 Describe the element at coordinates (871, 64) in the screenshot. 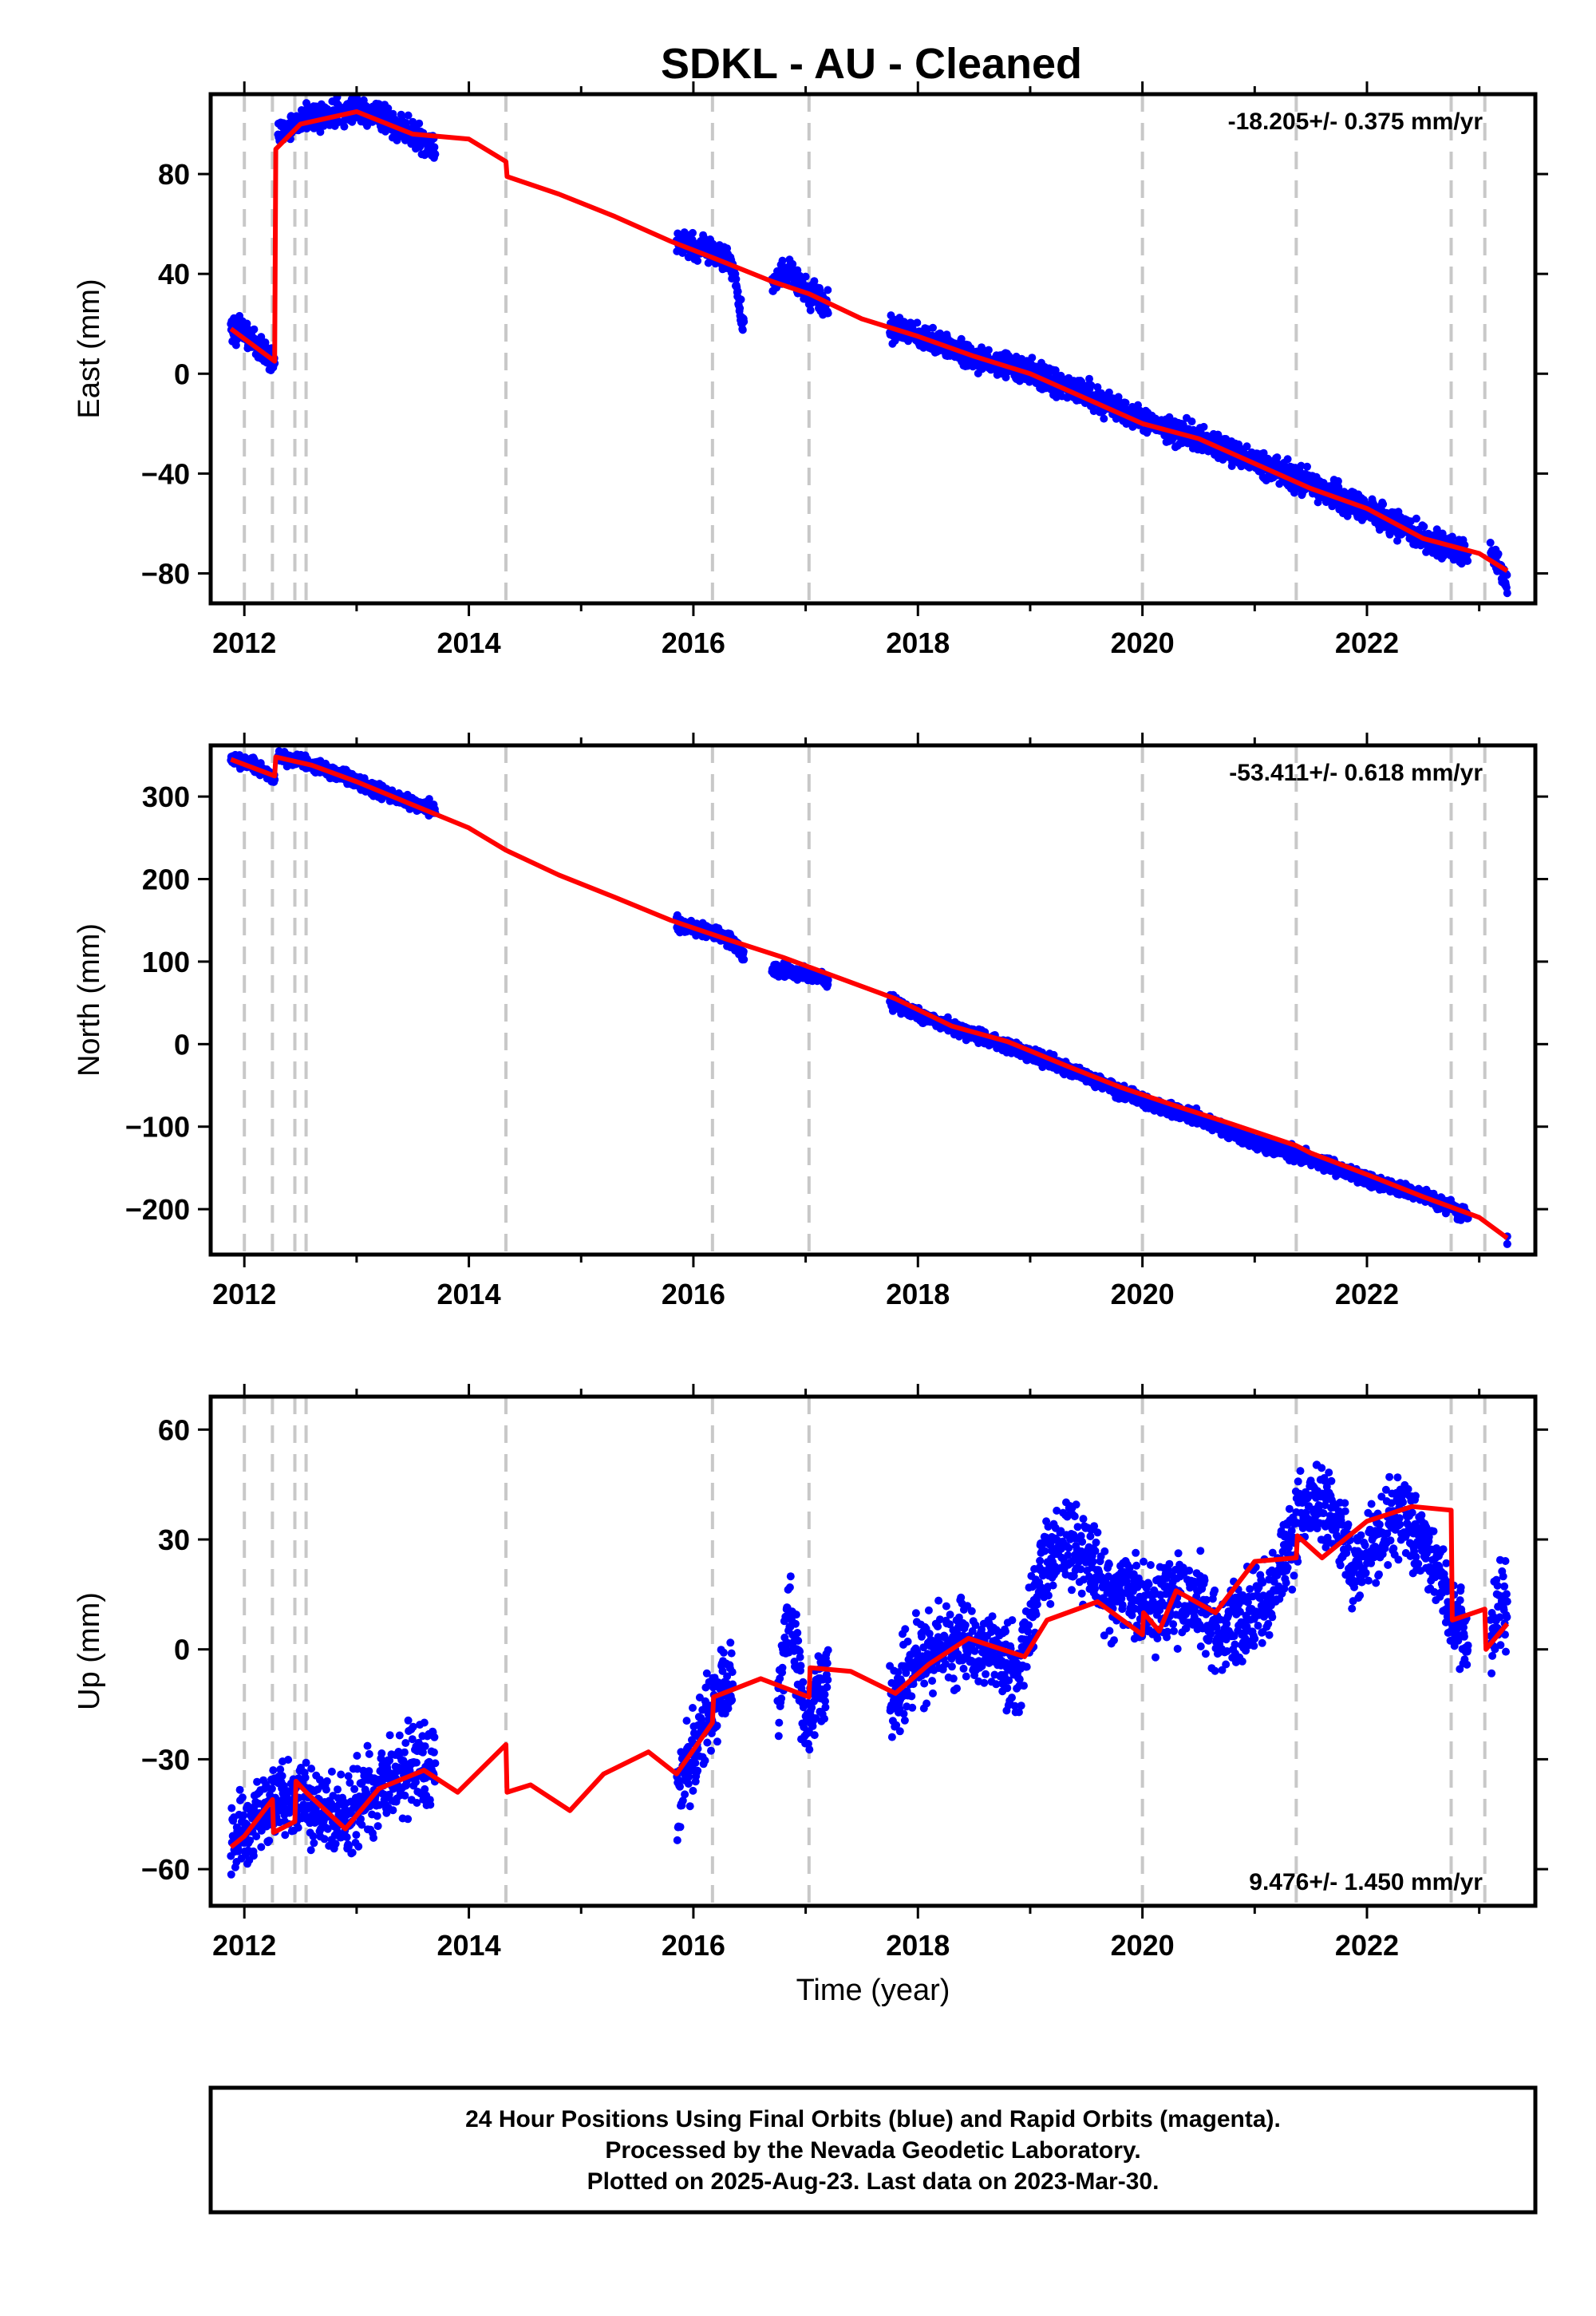

I see `figure-title: SDKL - AU - Cleaned` at that location.